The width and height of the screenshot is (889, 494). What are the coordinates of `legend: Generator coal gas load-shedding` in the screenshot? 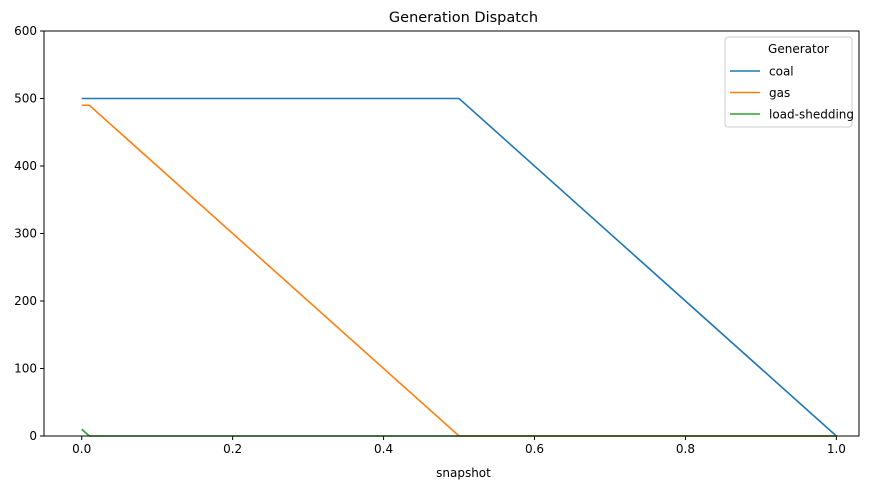 It's located at (789, 82).